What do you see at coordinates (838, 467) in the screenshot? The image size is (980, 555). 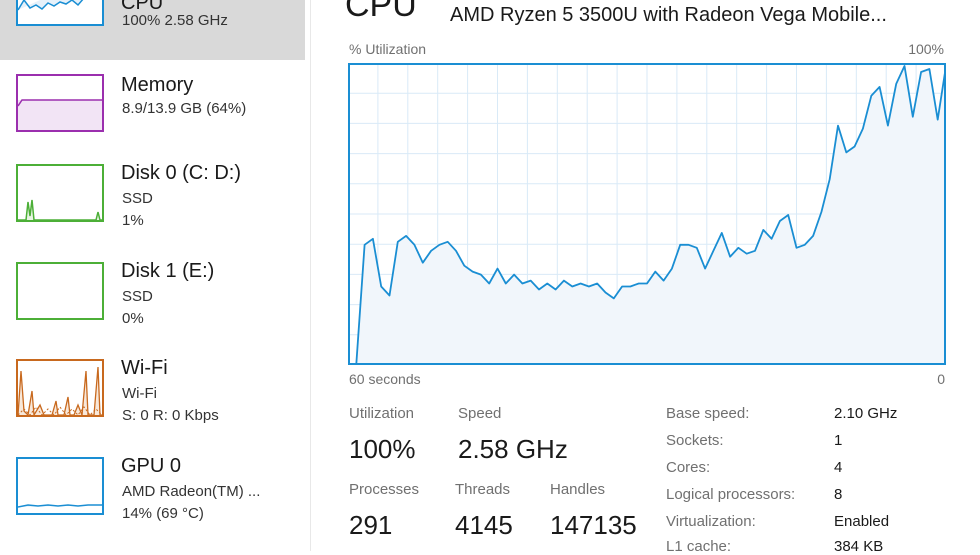 I see `spec-cores-value: 4` at bounding box center [838, 467].